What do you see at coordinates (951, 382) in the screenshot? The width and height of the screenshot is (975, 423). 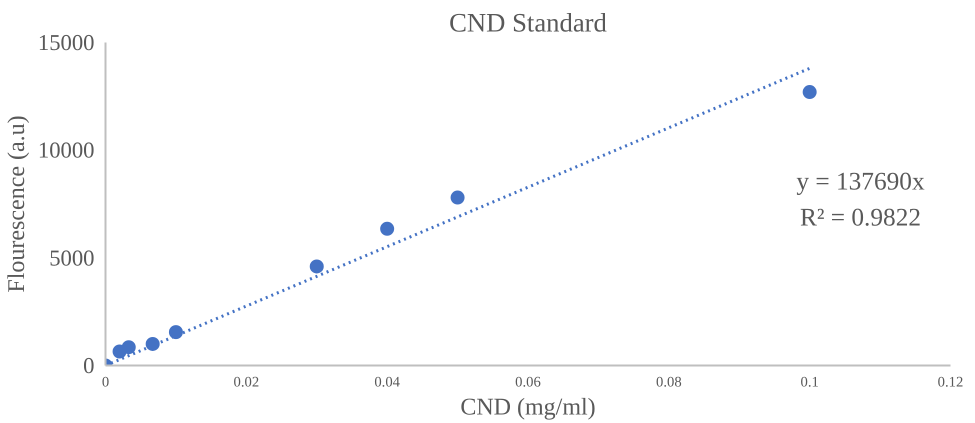 I see `x-tick-label: 0.12` at bounding box center [951, 382].